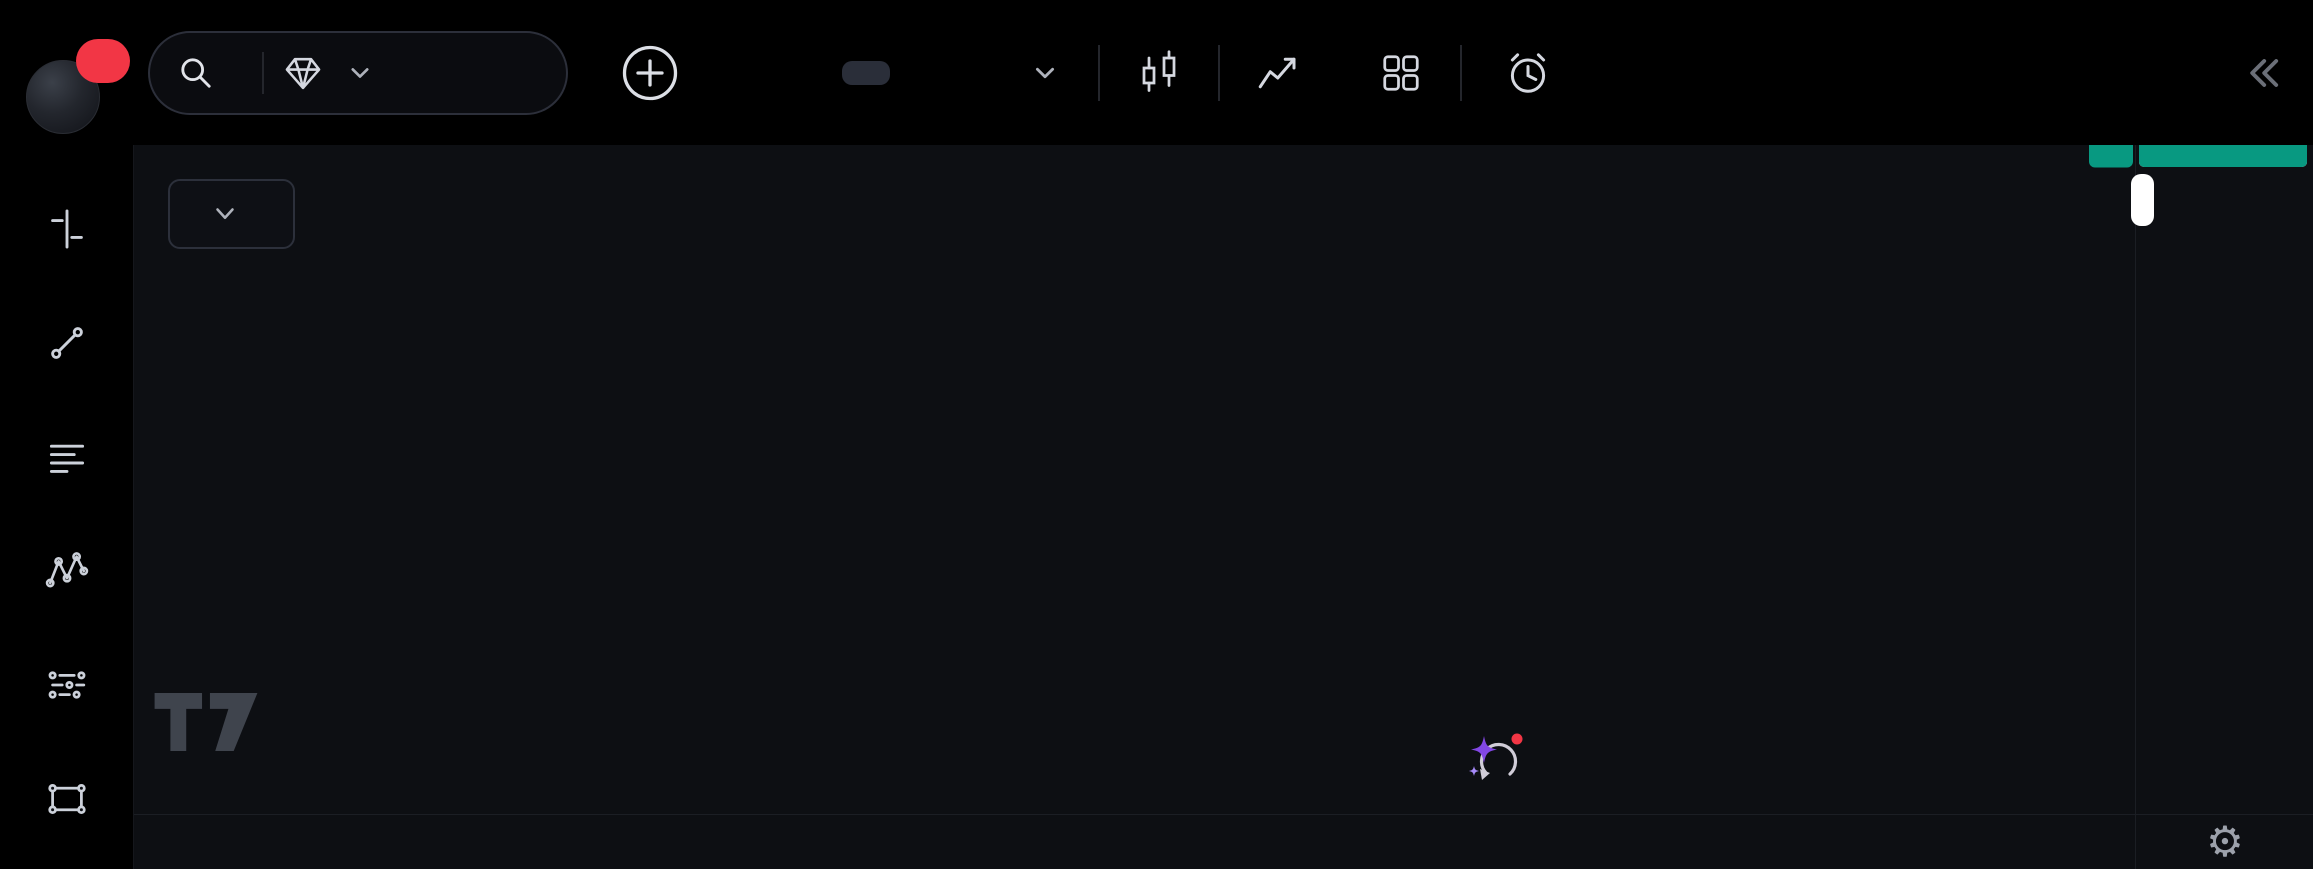  What do you see at coordinates (1159, 70) in the screenshot?
I see `candlestick-icon` at bounding box center [1159, 70].